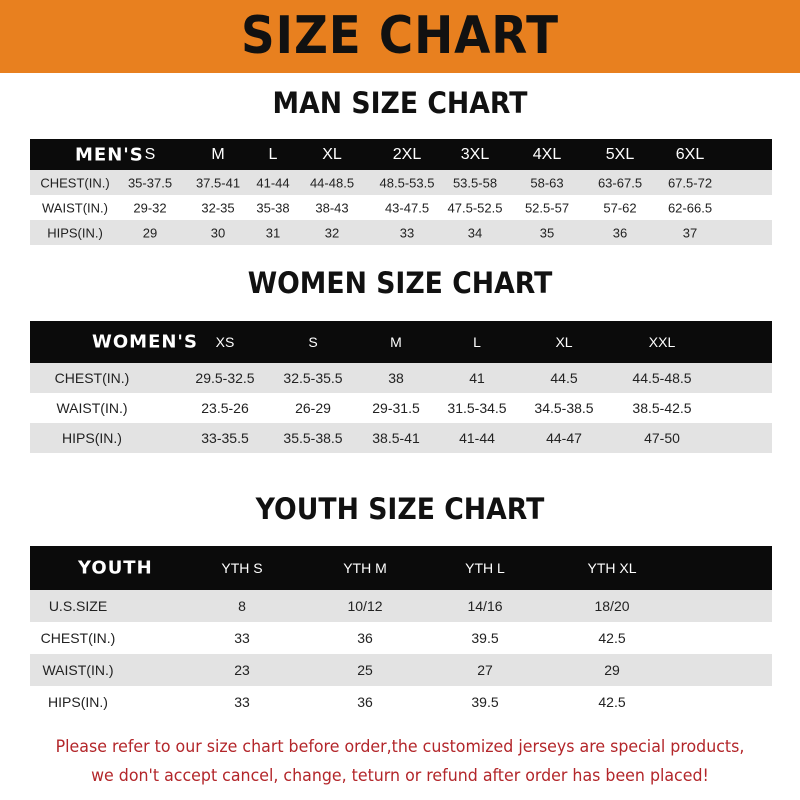 This screenshot has height=800, width=800. I want to click on measurement-cell: 32.5-35.5, so click(313, 378).